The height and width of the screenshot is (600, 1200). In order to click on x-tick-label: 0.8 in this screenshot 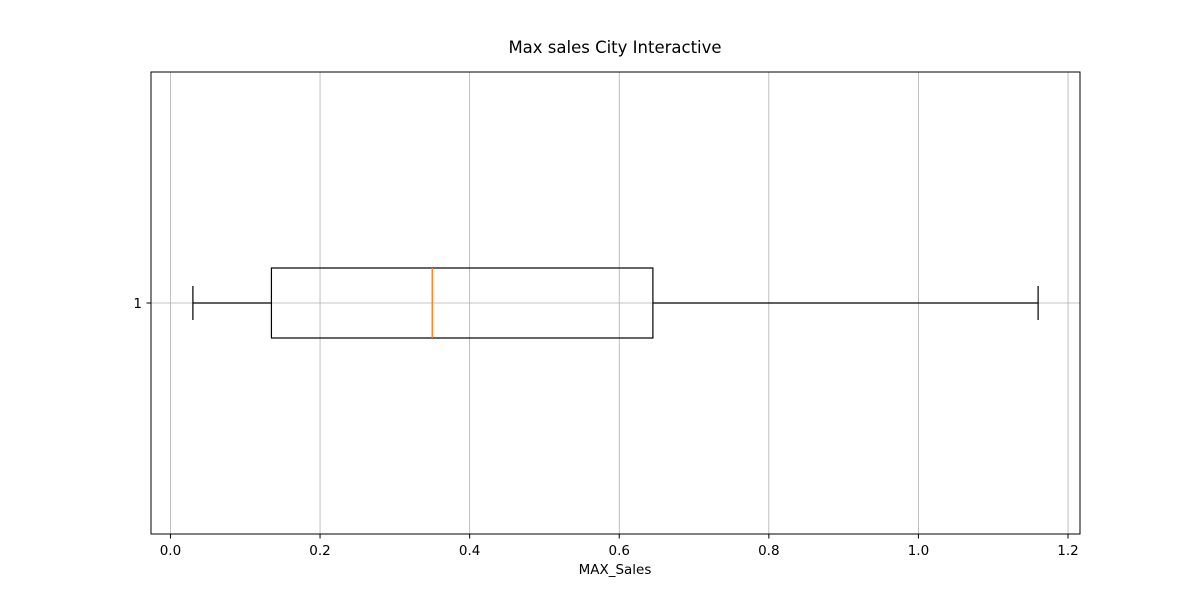, I will do `click(768, 551)`.